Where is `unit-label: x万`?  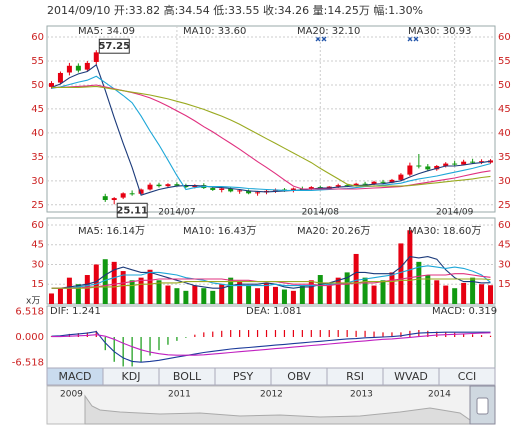 unit-label: x万 is located at coordinates (33, 302).